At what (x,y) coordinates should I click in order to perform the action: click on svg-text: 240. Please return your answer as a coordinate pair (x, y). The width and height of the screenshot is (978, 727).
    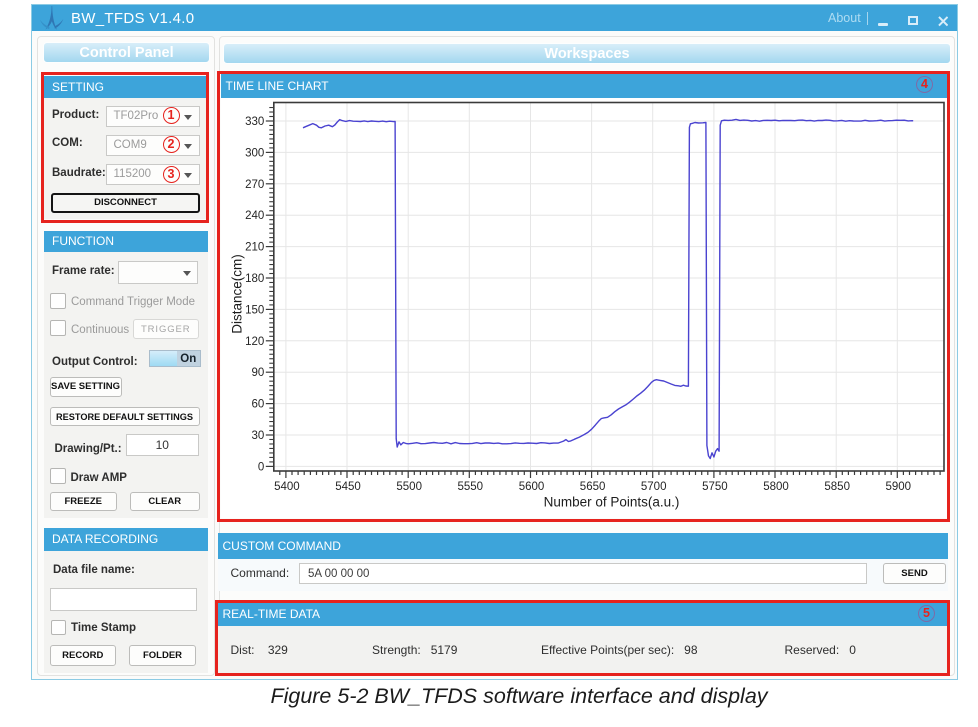
    Looking at the image, I should click on (254, 216).